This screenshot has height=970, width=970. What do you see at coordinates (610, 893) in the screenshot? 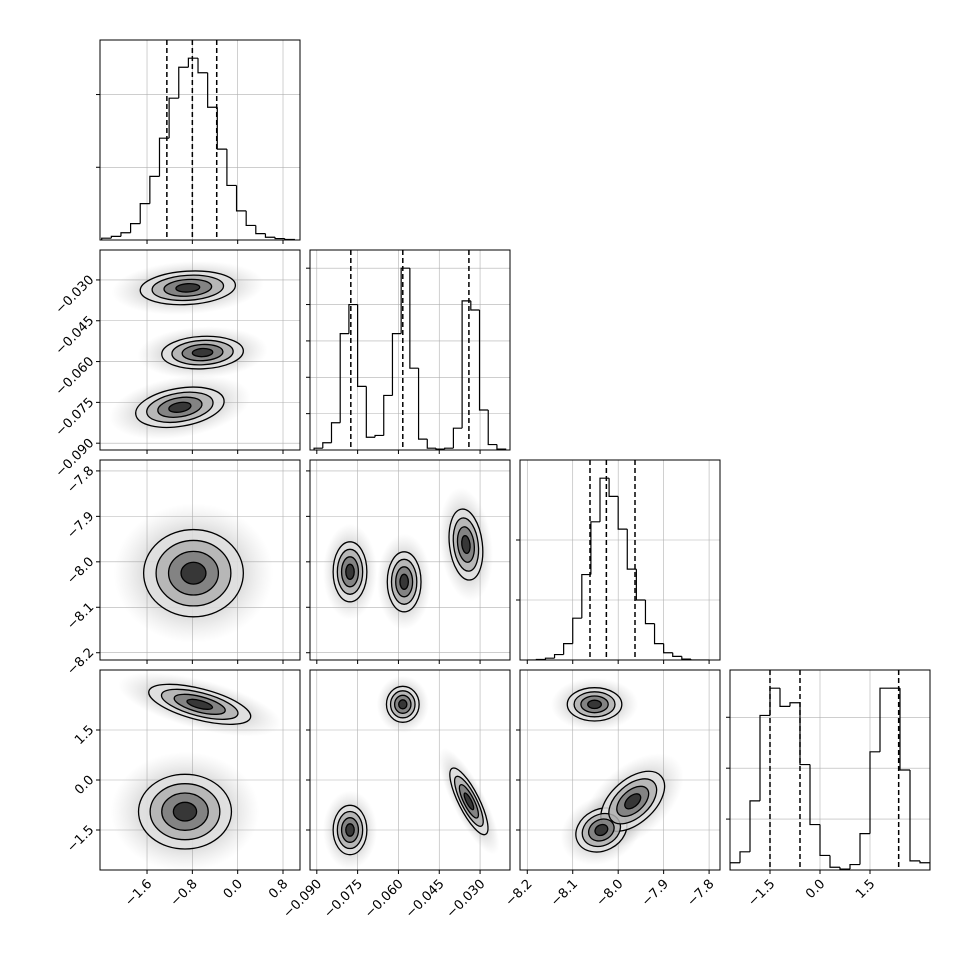
I see `x-tick-label: −8.0` at bounding box center [610, 893].